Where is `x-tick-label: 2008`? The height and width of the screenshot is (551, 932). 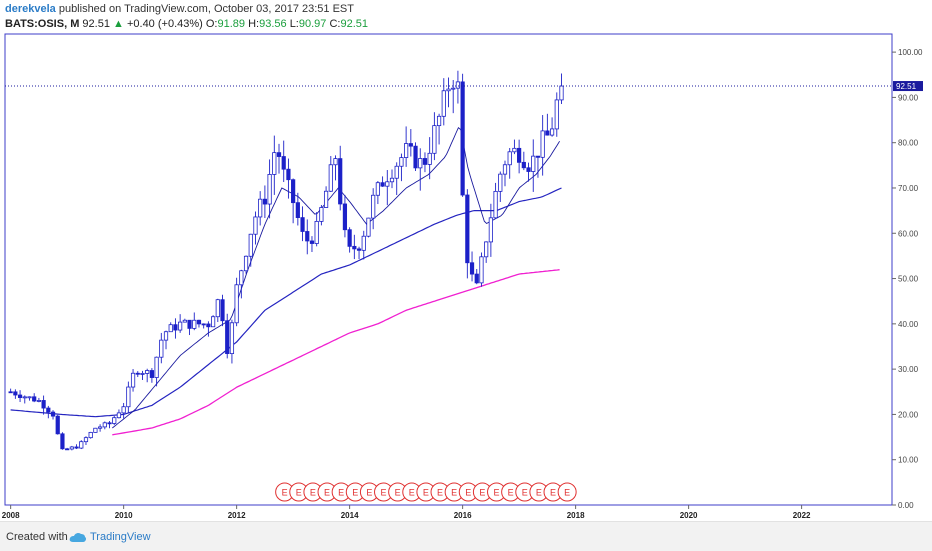
x-tick-label: 2008 is located at coordinates (11, 515).